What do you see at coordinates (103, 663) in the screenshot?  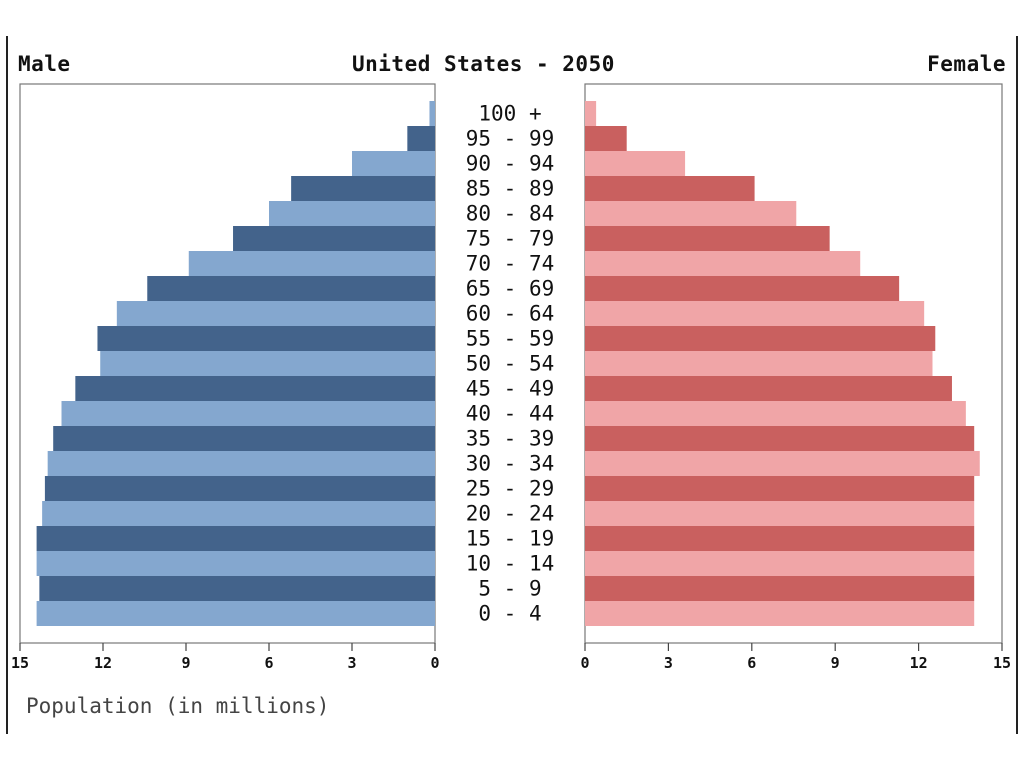 I see `male-tick-label: 12` at bounding box center [103, 663].